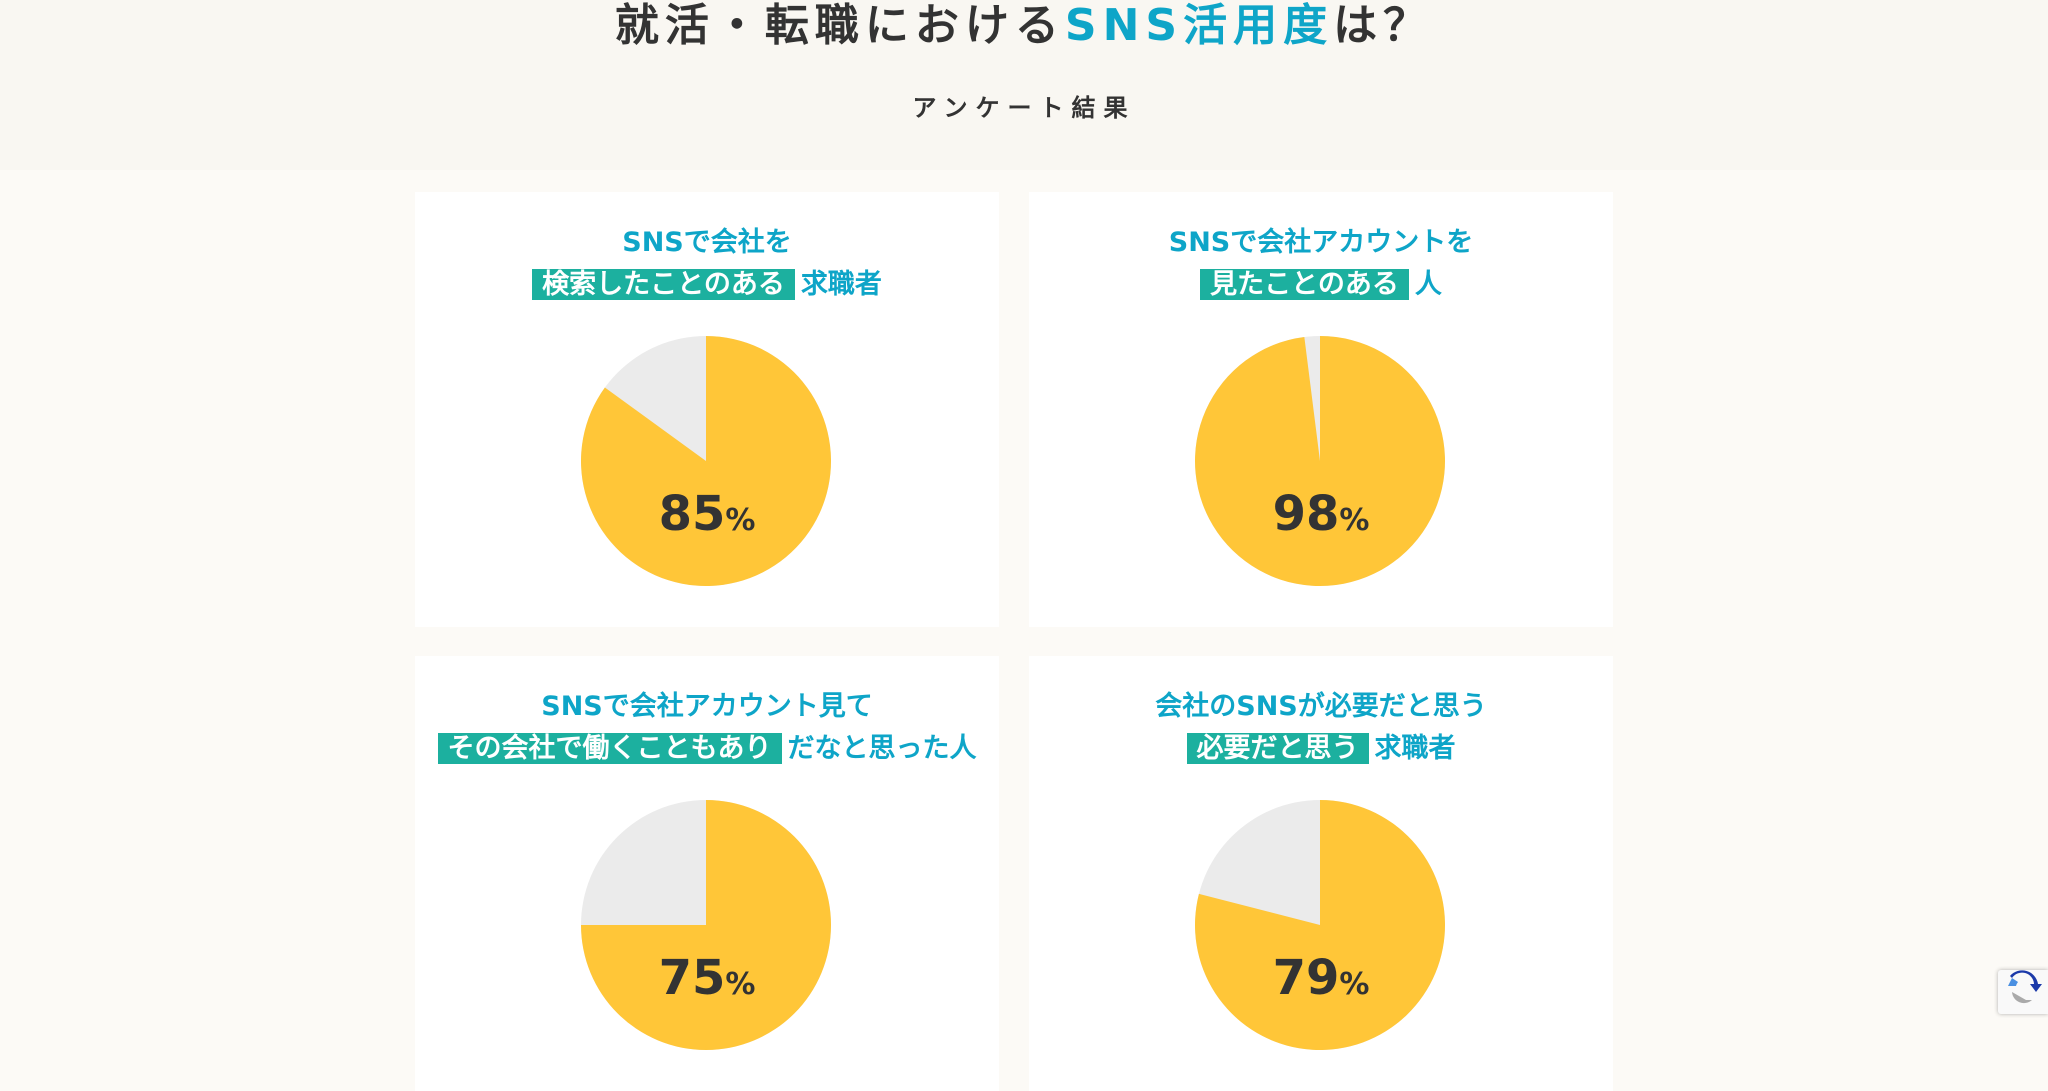  What do you see at coordinates (609, 748) in the screenshot?
I see `card-title-highlight: その会社で働くこともあり` at bounding box center [609, 748].